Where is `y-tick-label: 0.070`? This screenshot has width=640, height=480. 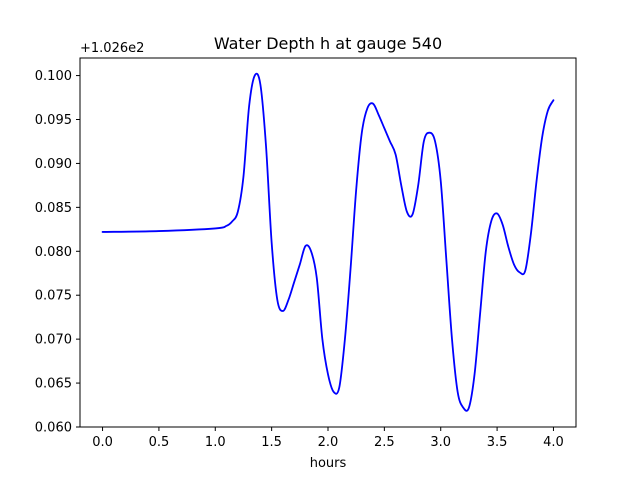
y-tick-label: 0.070 is located at coordinates (53, 340).